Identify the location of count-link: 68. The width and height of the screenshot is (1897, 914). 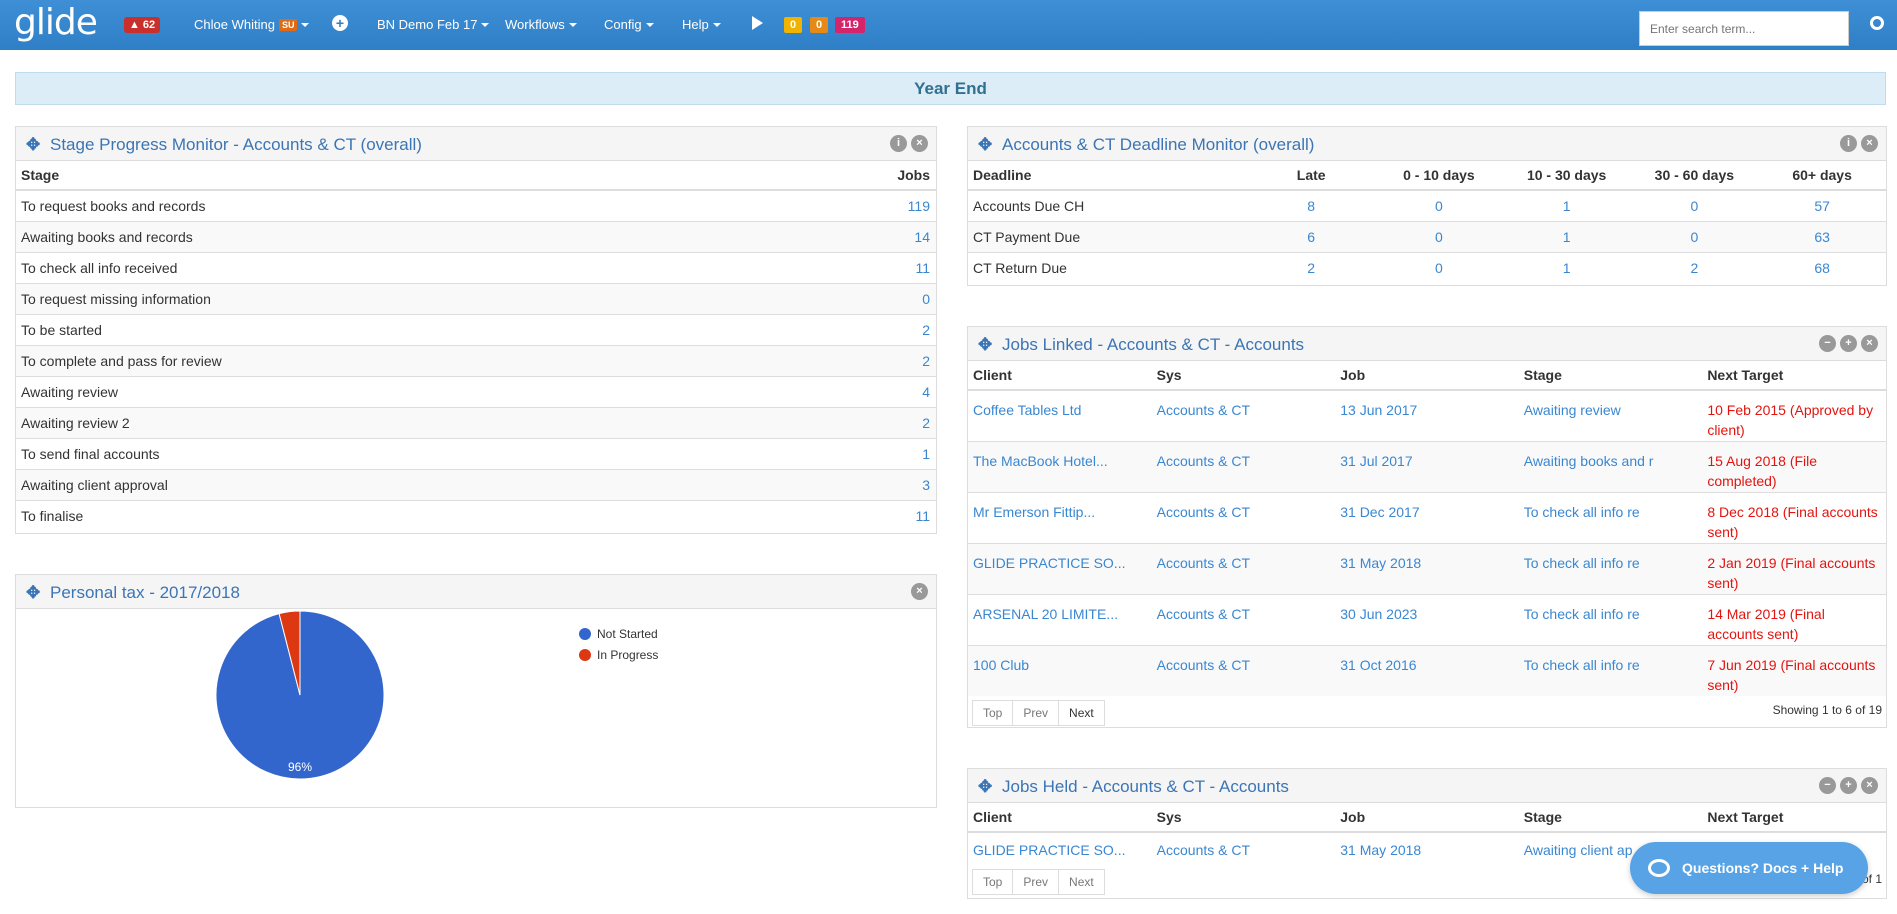
(1822, 267).